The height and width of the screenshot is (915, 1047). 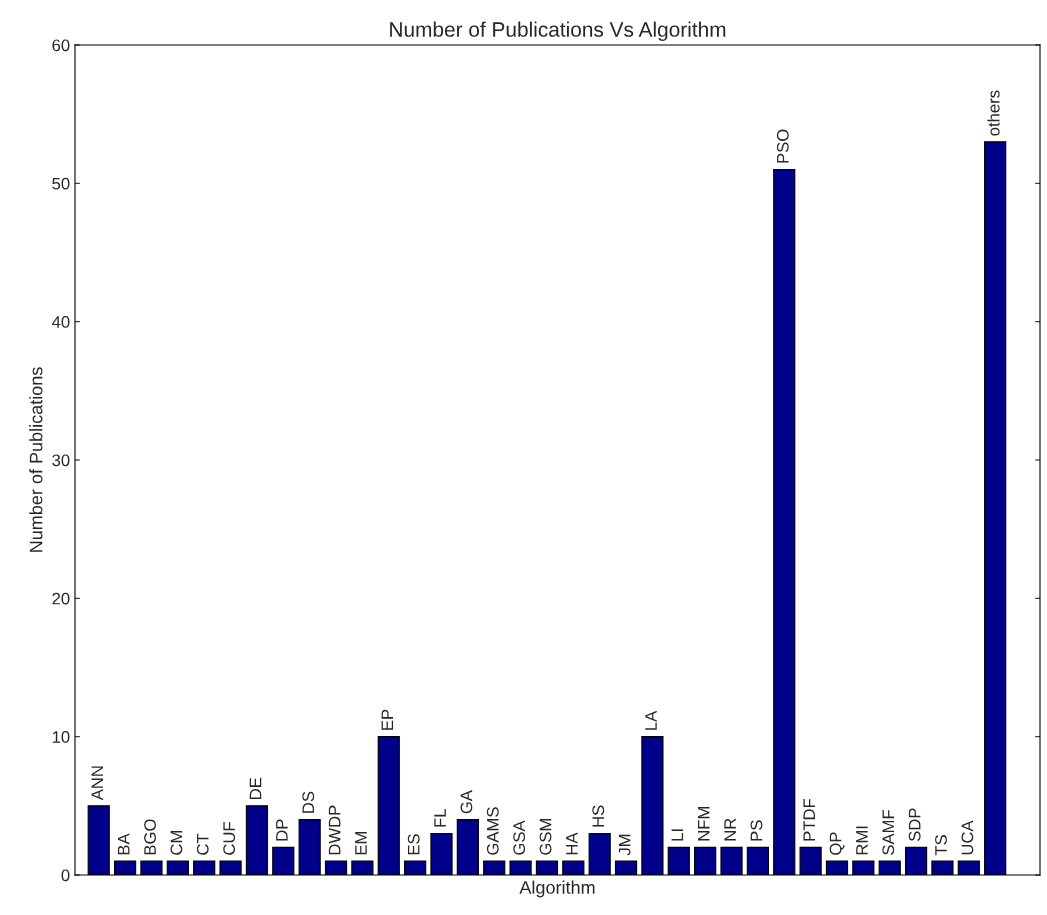 What do you see at coordinates (558, 31) in the screenshot?
I see `chart-title: Number of Publications Vs Algorithm` at bounding box center [558, 31].